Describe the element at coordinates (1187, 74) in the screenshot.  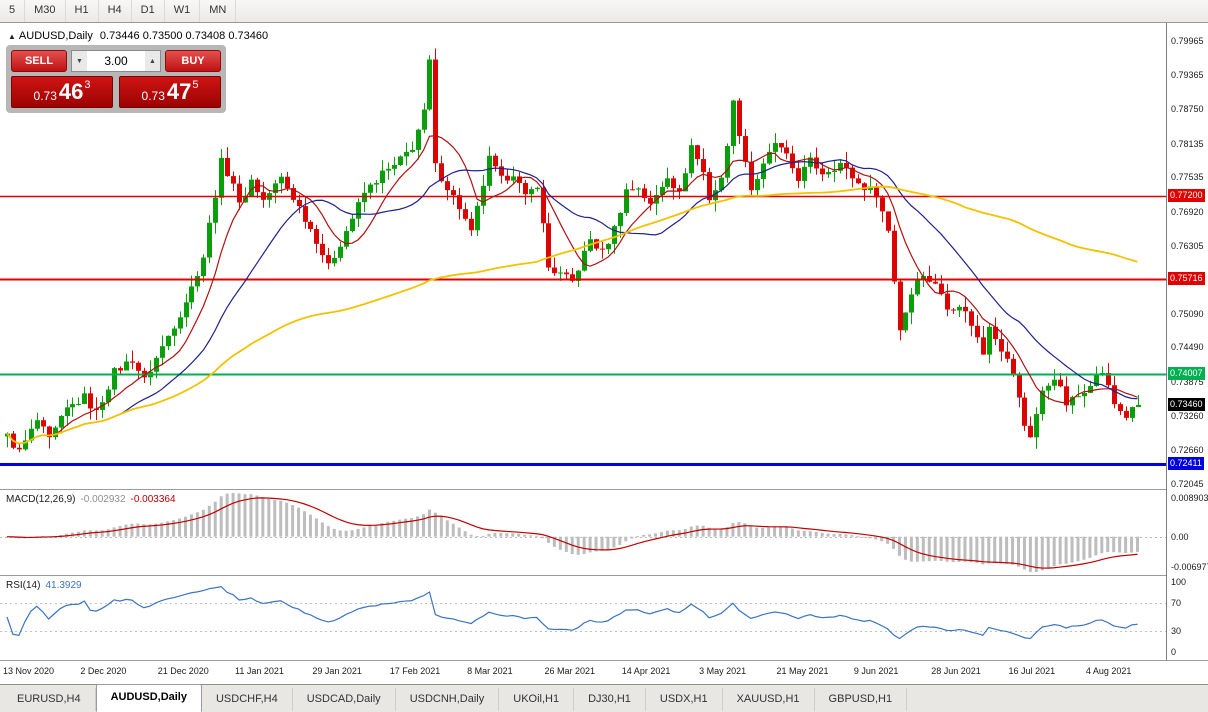
I see `price-tick-label: 0.79365` at that location.